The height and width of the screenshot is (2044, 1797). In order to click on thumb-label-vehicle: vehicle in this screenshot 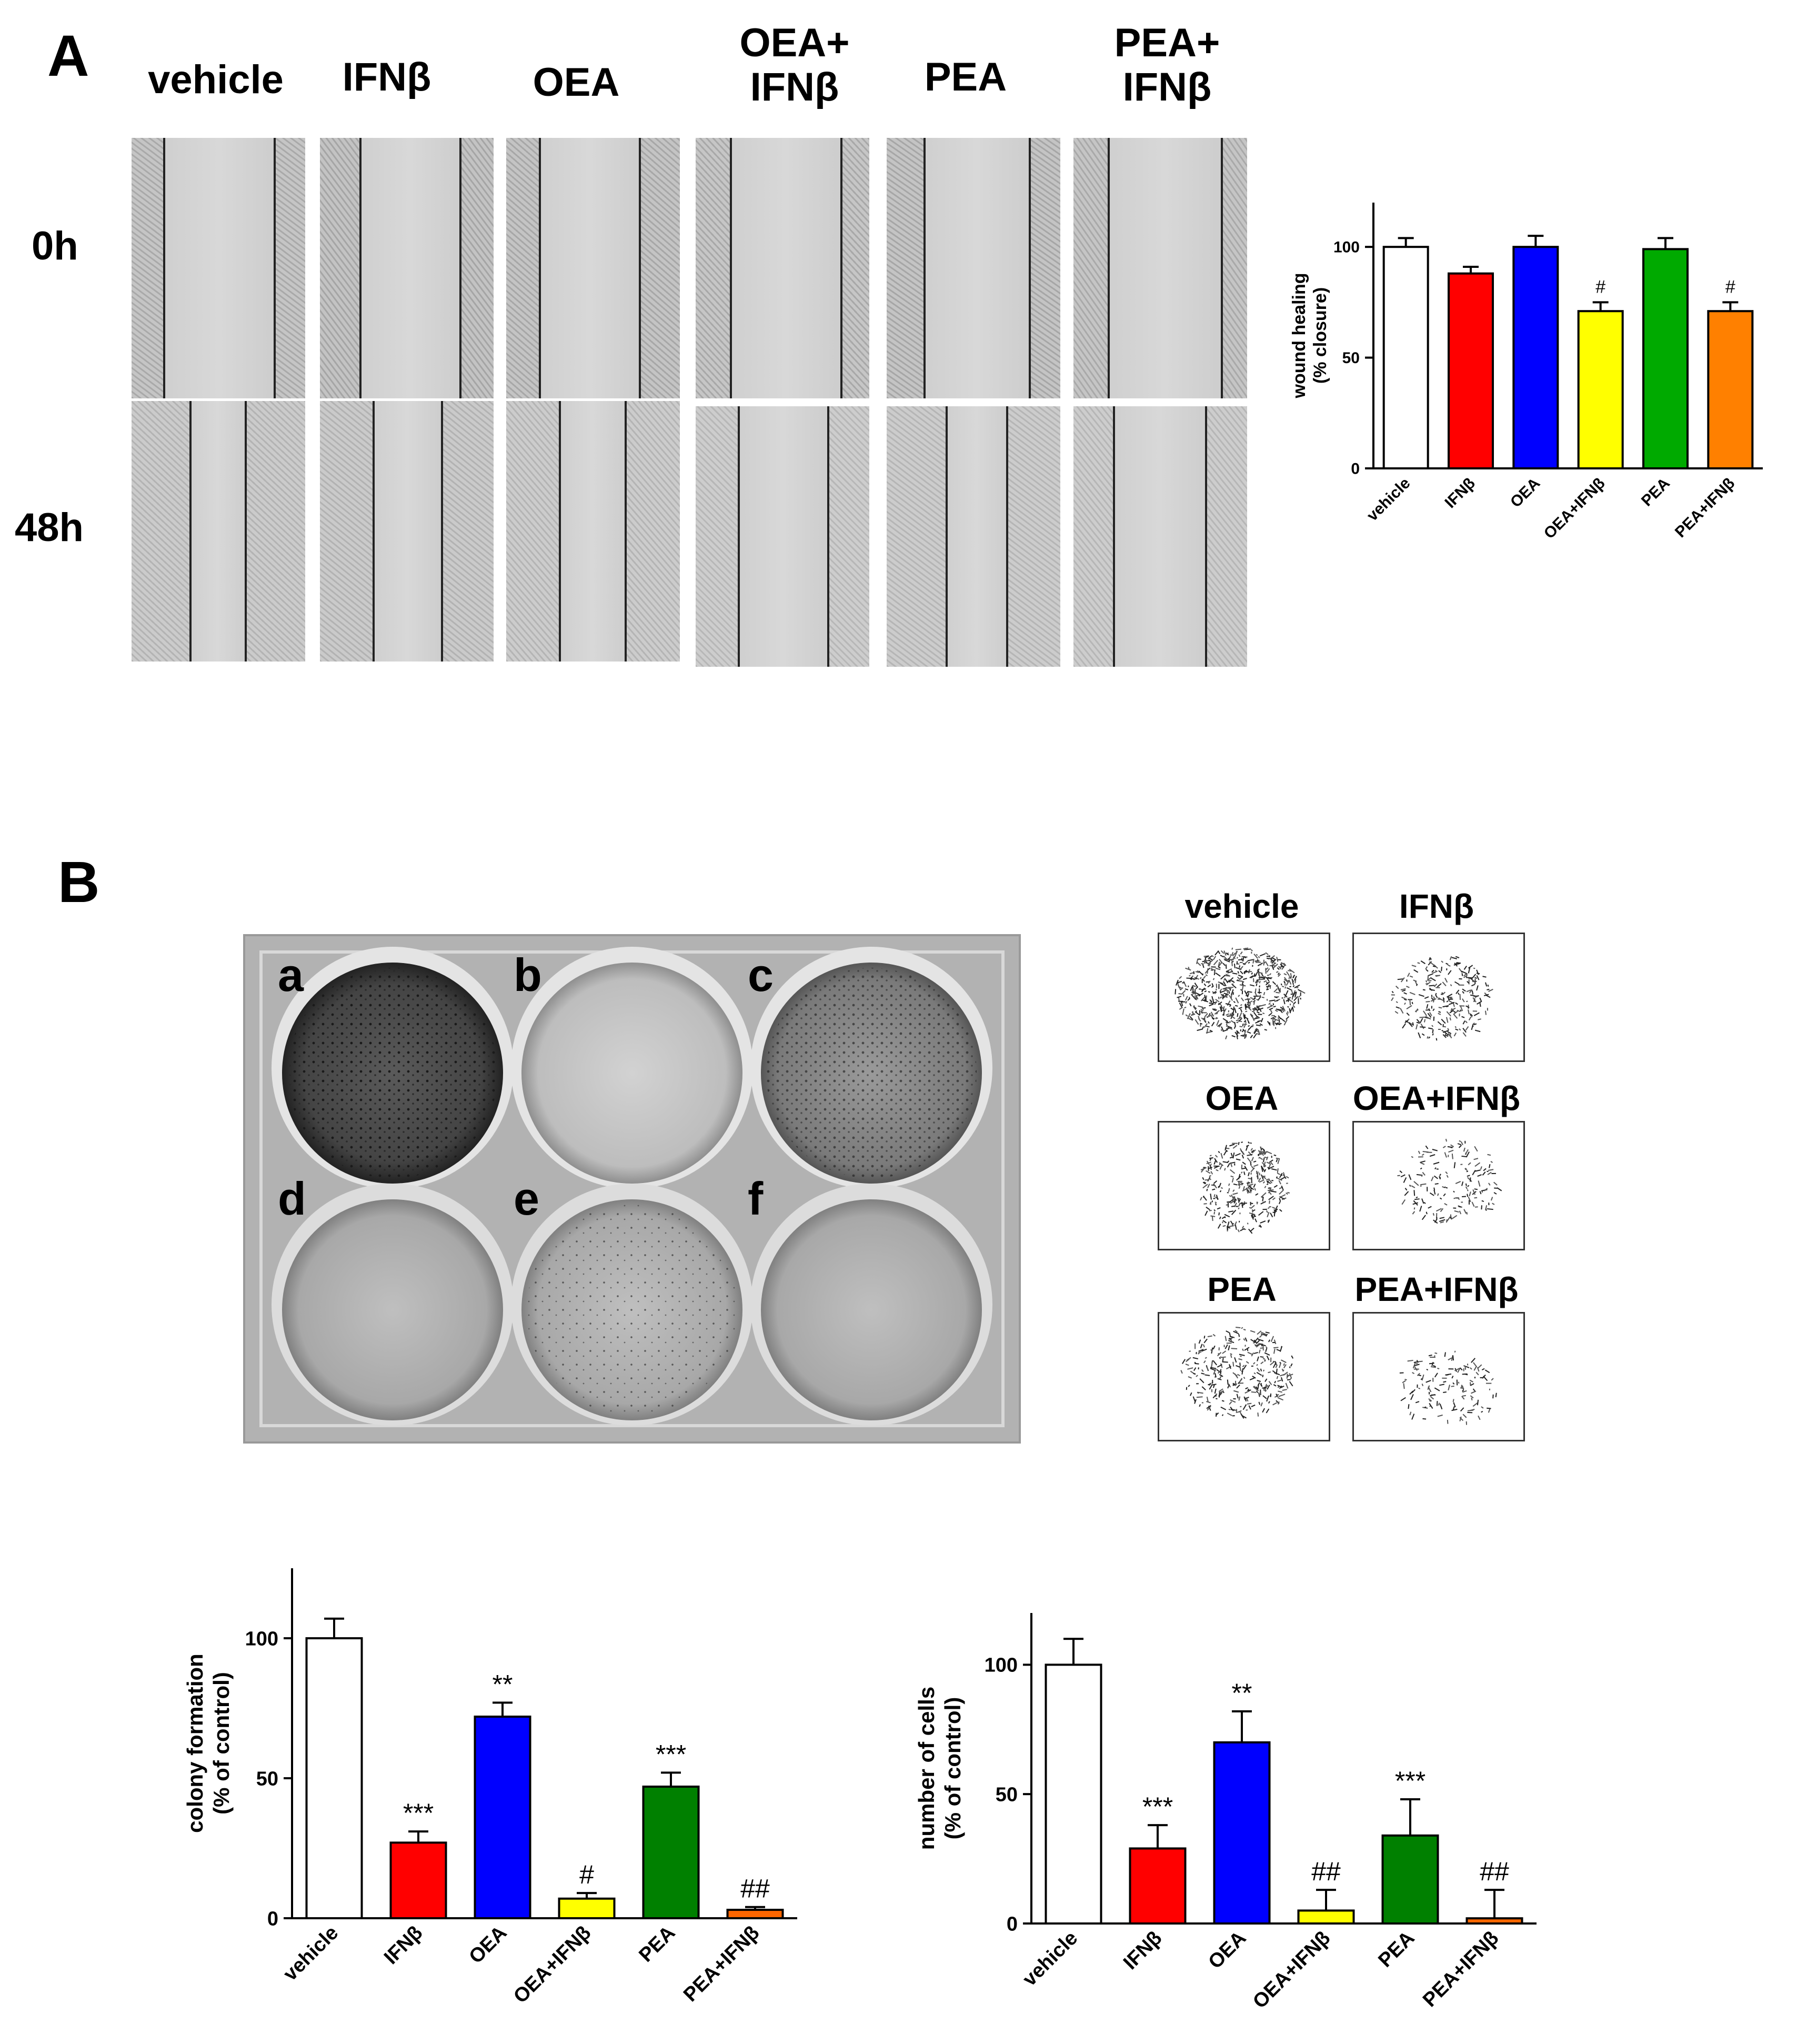, I will do `click(1241, 906)`.